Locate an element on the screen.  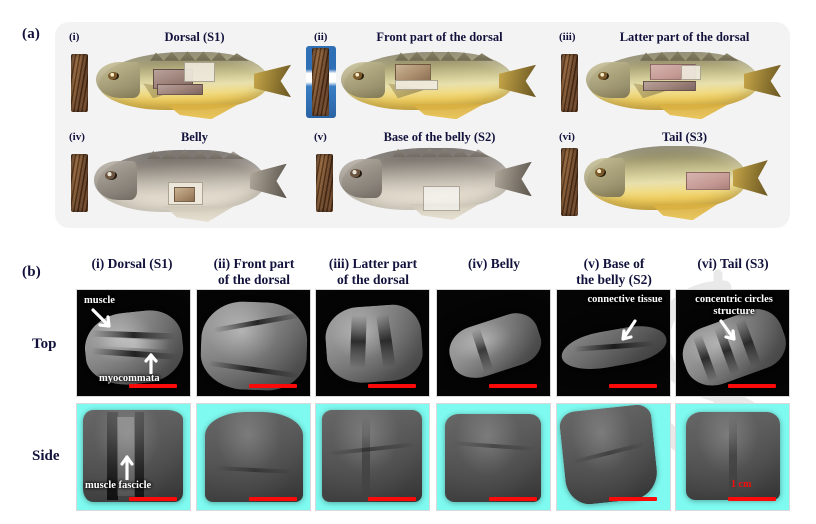
panel-b-header-5: (v) Base of the belly (S2) is located at coordinates (614, 272).